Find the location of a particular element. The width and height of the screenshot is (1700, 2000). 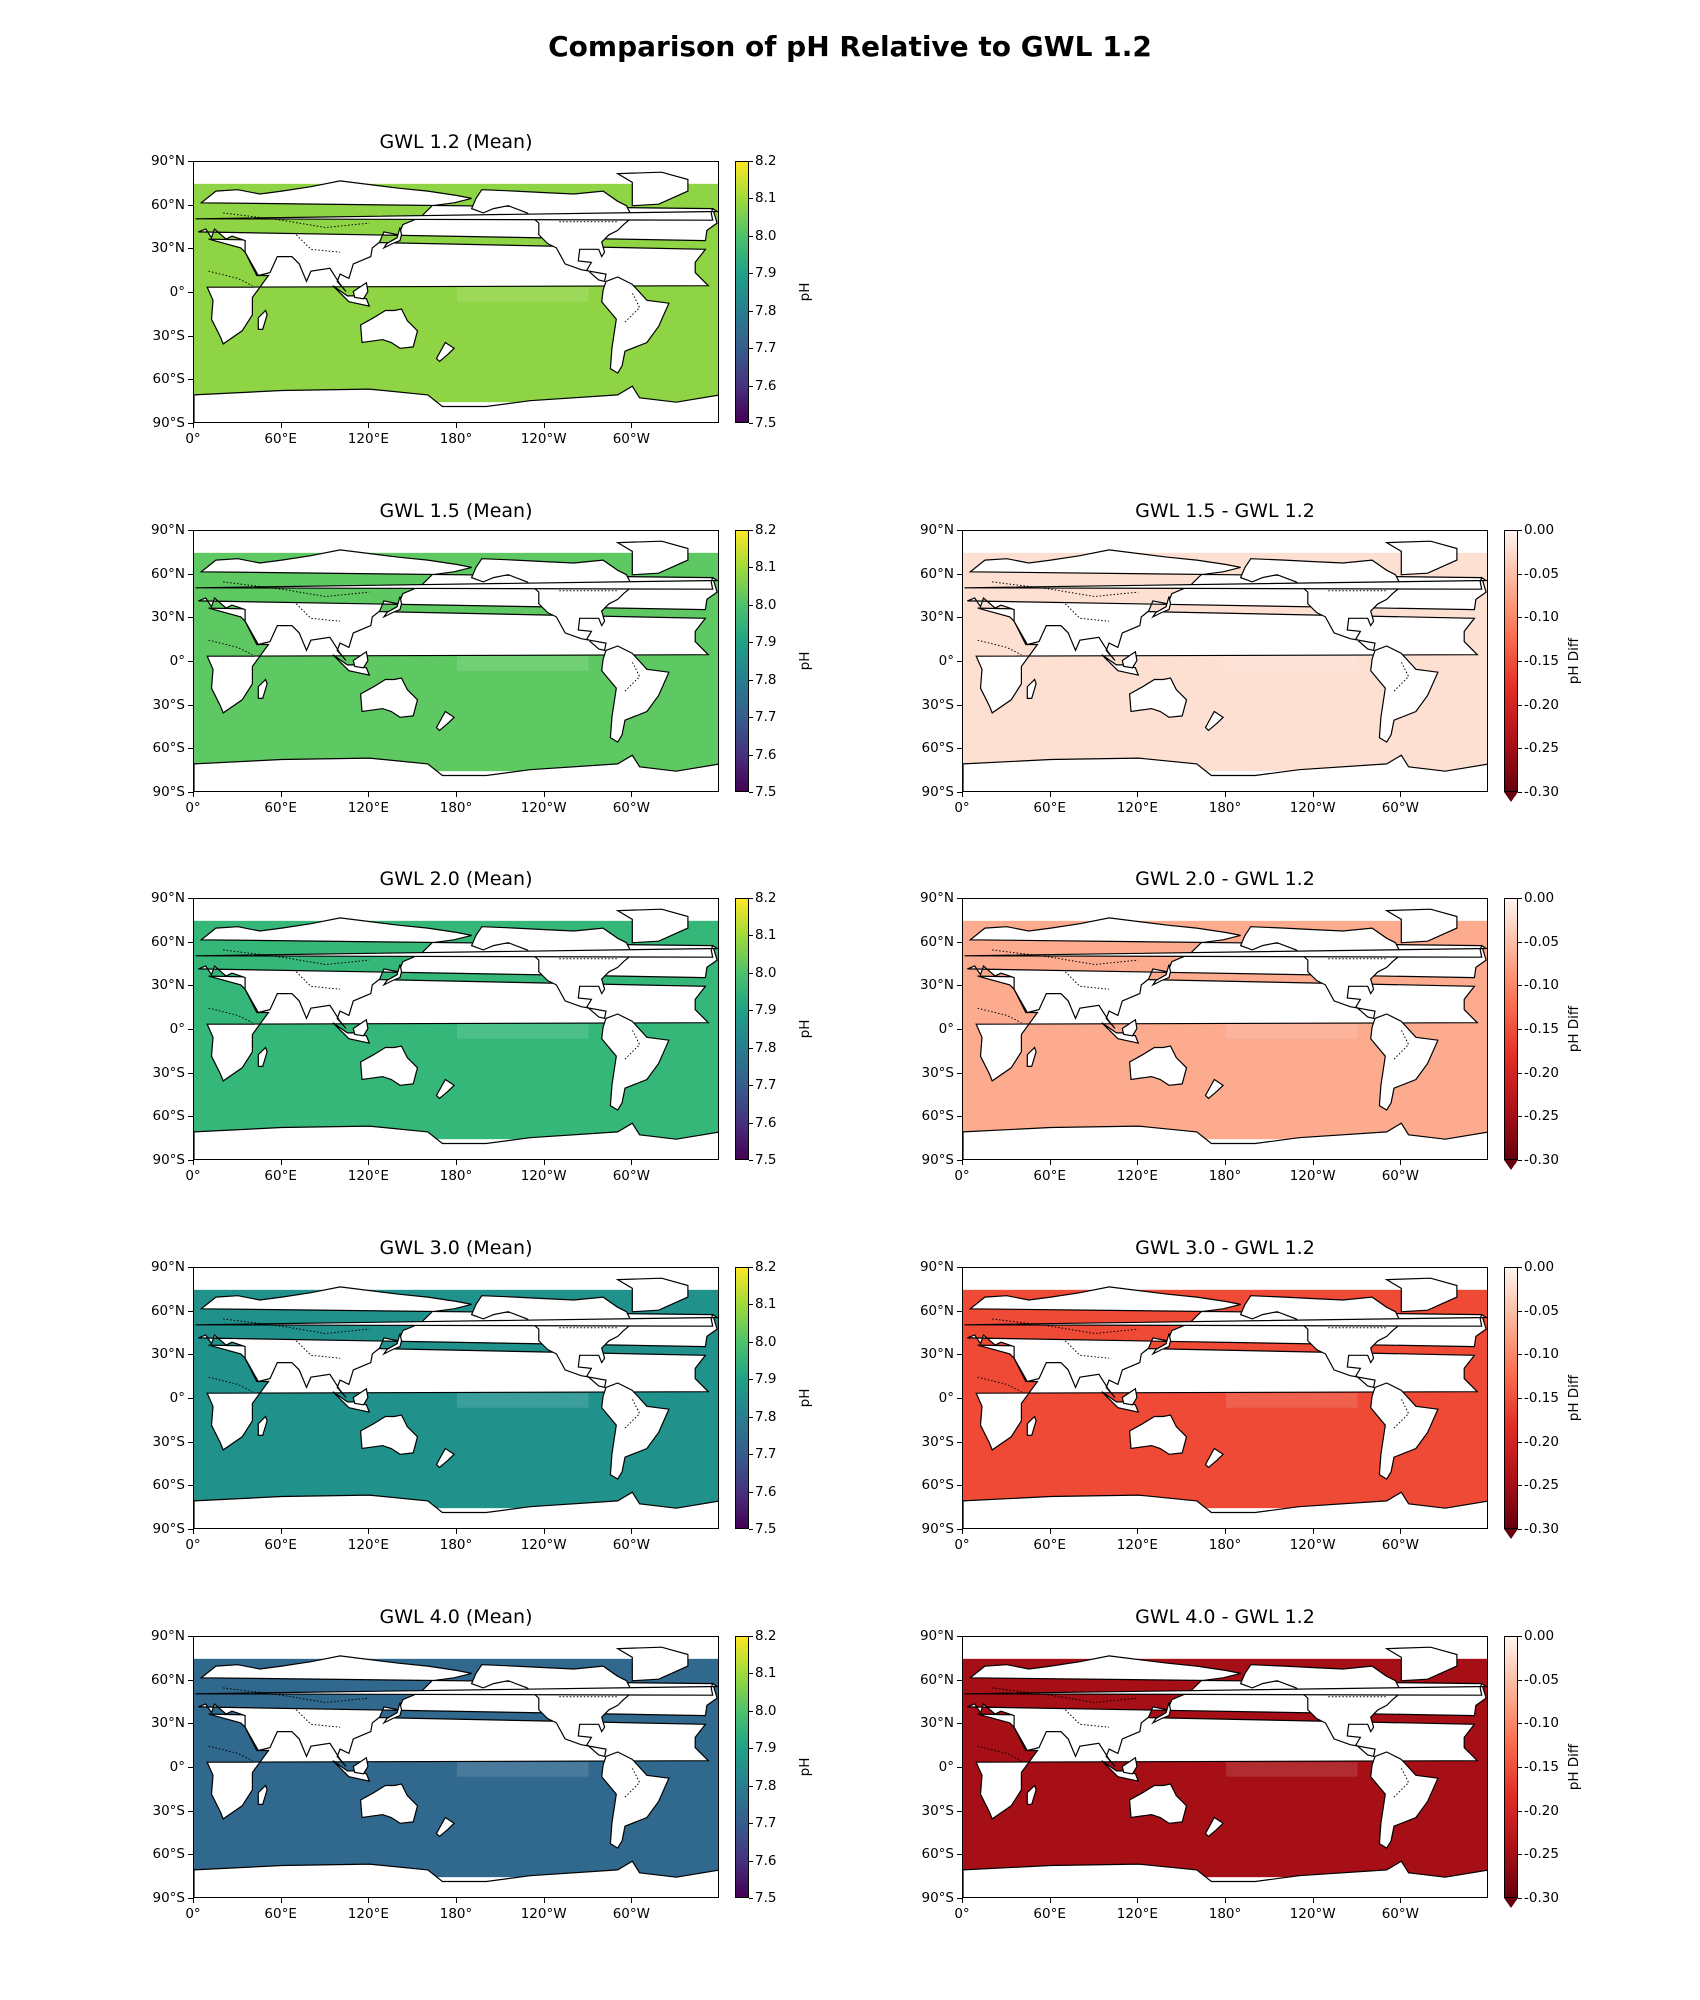

colorbar-tick-label: -0.25 is located at coordinates (1541, 1116).